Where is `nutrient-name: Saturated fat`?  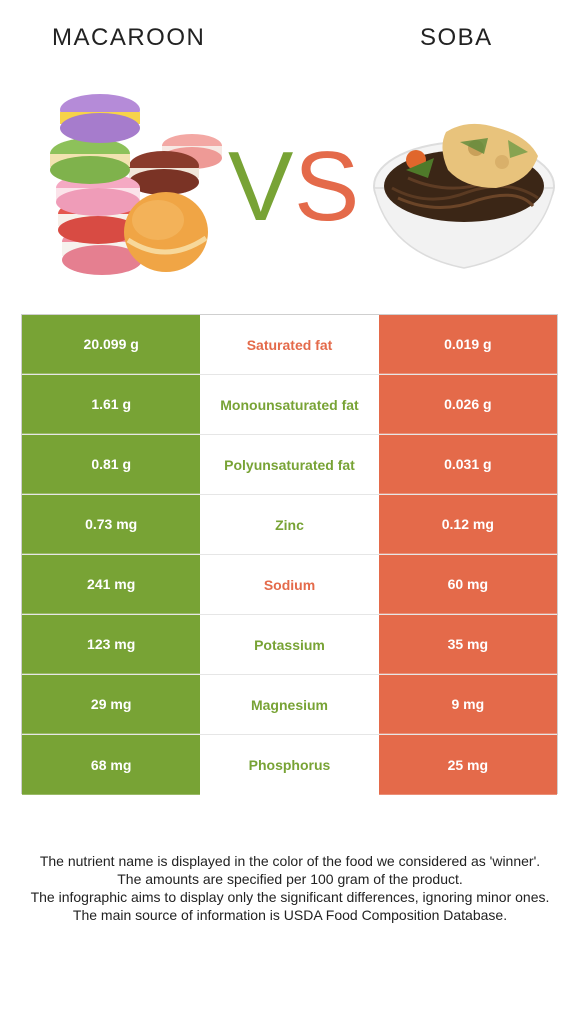
nutrient-name: Saturated fat is located at coordinates (289, 344).